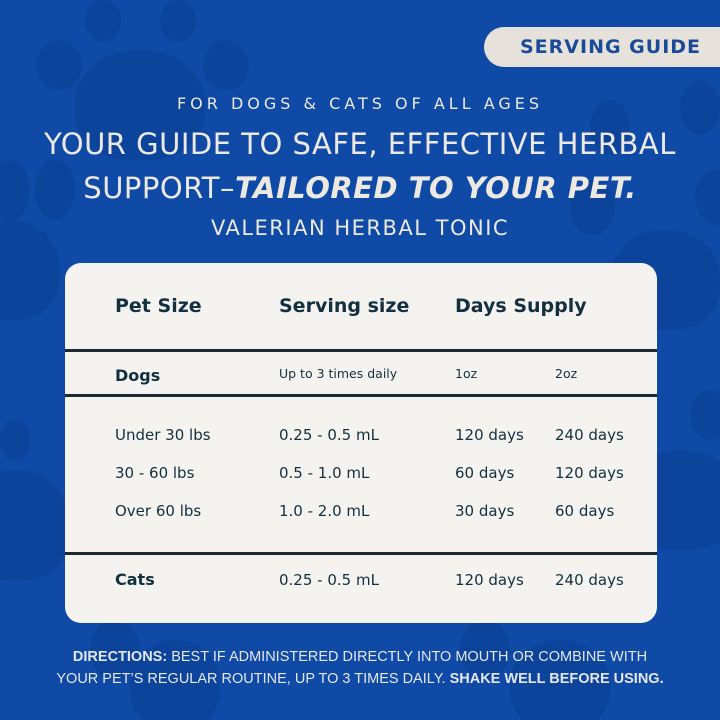  I want to click on column-header-pet-size: Pet Size, so click(158, 306).